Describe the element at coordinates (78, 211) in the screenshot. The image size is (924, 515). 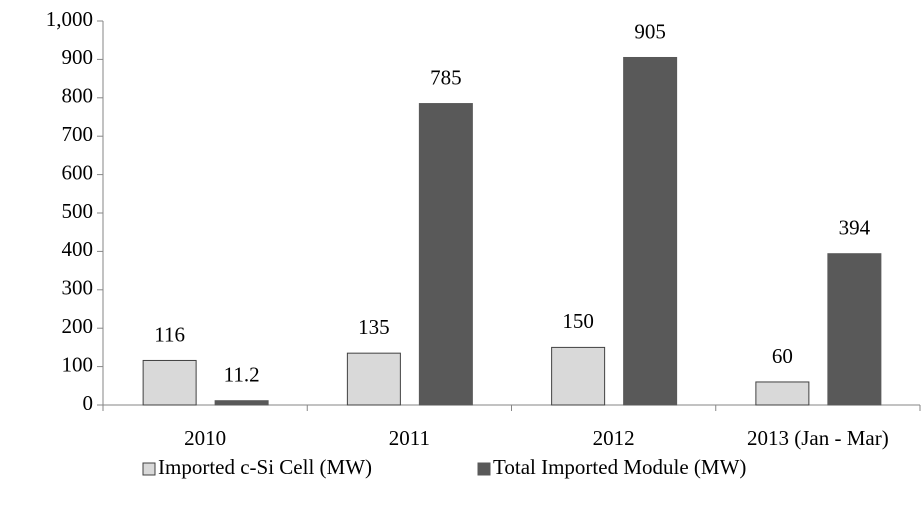
I see `y-tick-label: 500` at that location.